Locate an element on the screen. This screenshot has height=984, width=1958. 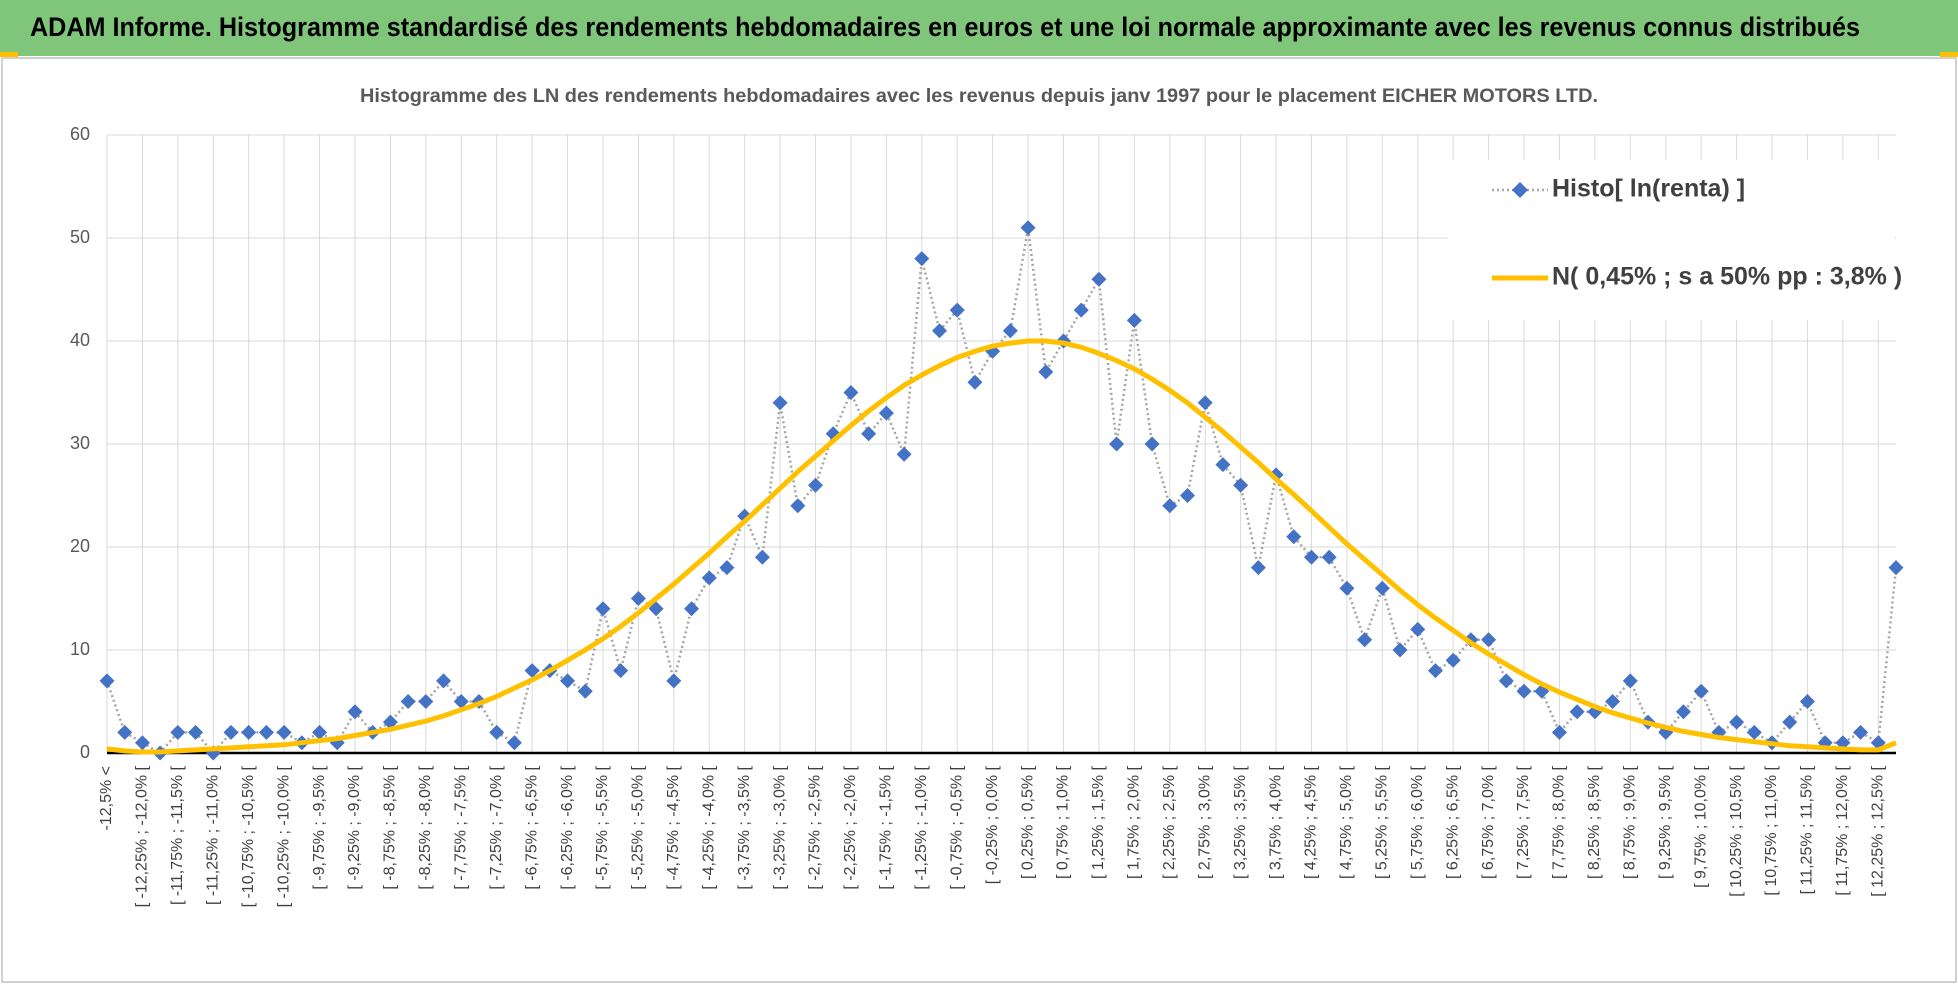
y-tick-label: 20 is located at coordinates (80, 546).